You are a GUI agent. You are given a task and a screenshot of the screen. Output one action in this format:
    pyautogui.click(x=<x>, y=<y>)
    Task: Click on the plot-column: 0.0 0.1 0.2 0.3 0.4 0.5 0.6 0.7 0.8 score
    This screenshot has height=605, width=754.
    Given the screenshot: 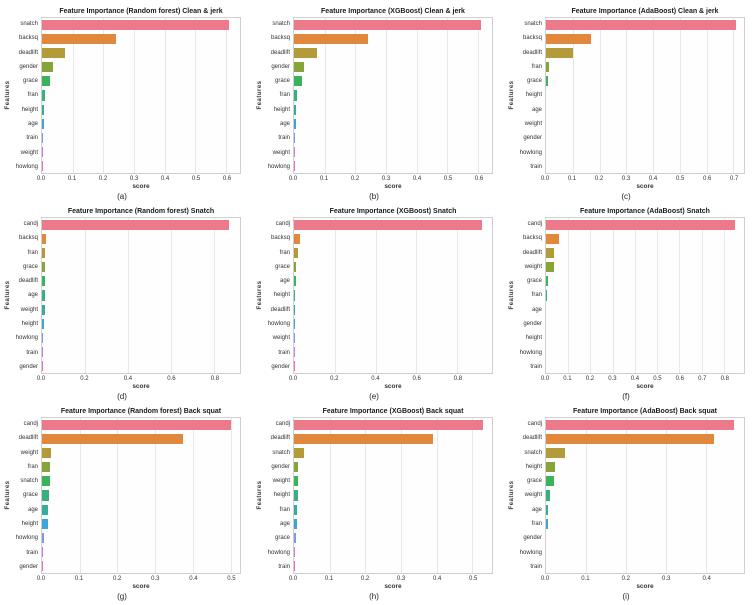 What is the action you would take?
    pyautogui.click(x=643, y=304)
    